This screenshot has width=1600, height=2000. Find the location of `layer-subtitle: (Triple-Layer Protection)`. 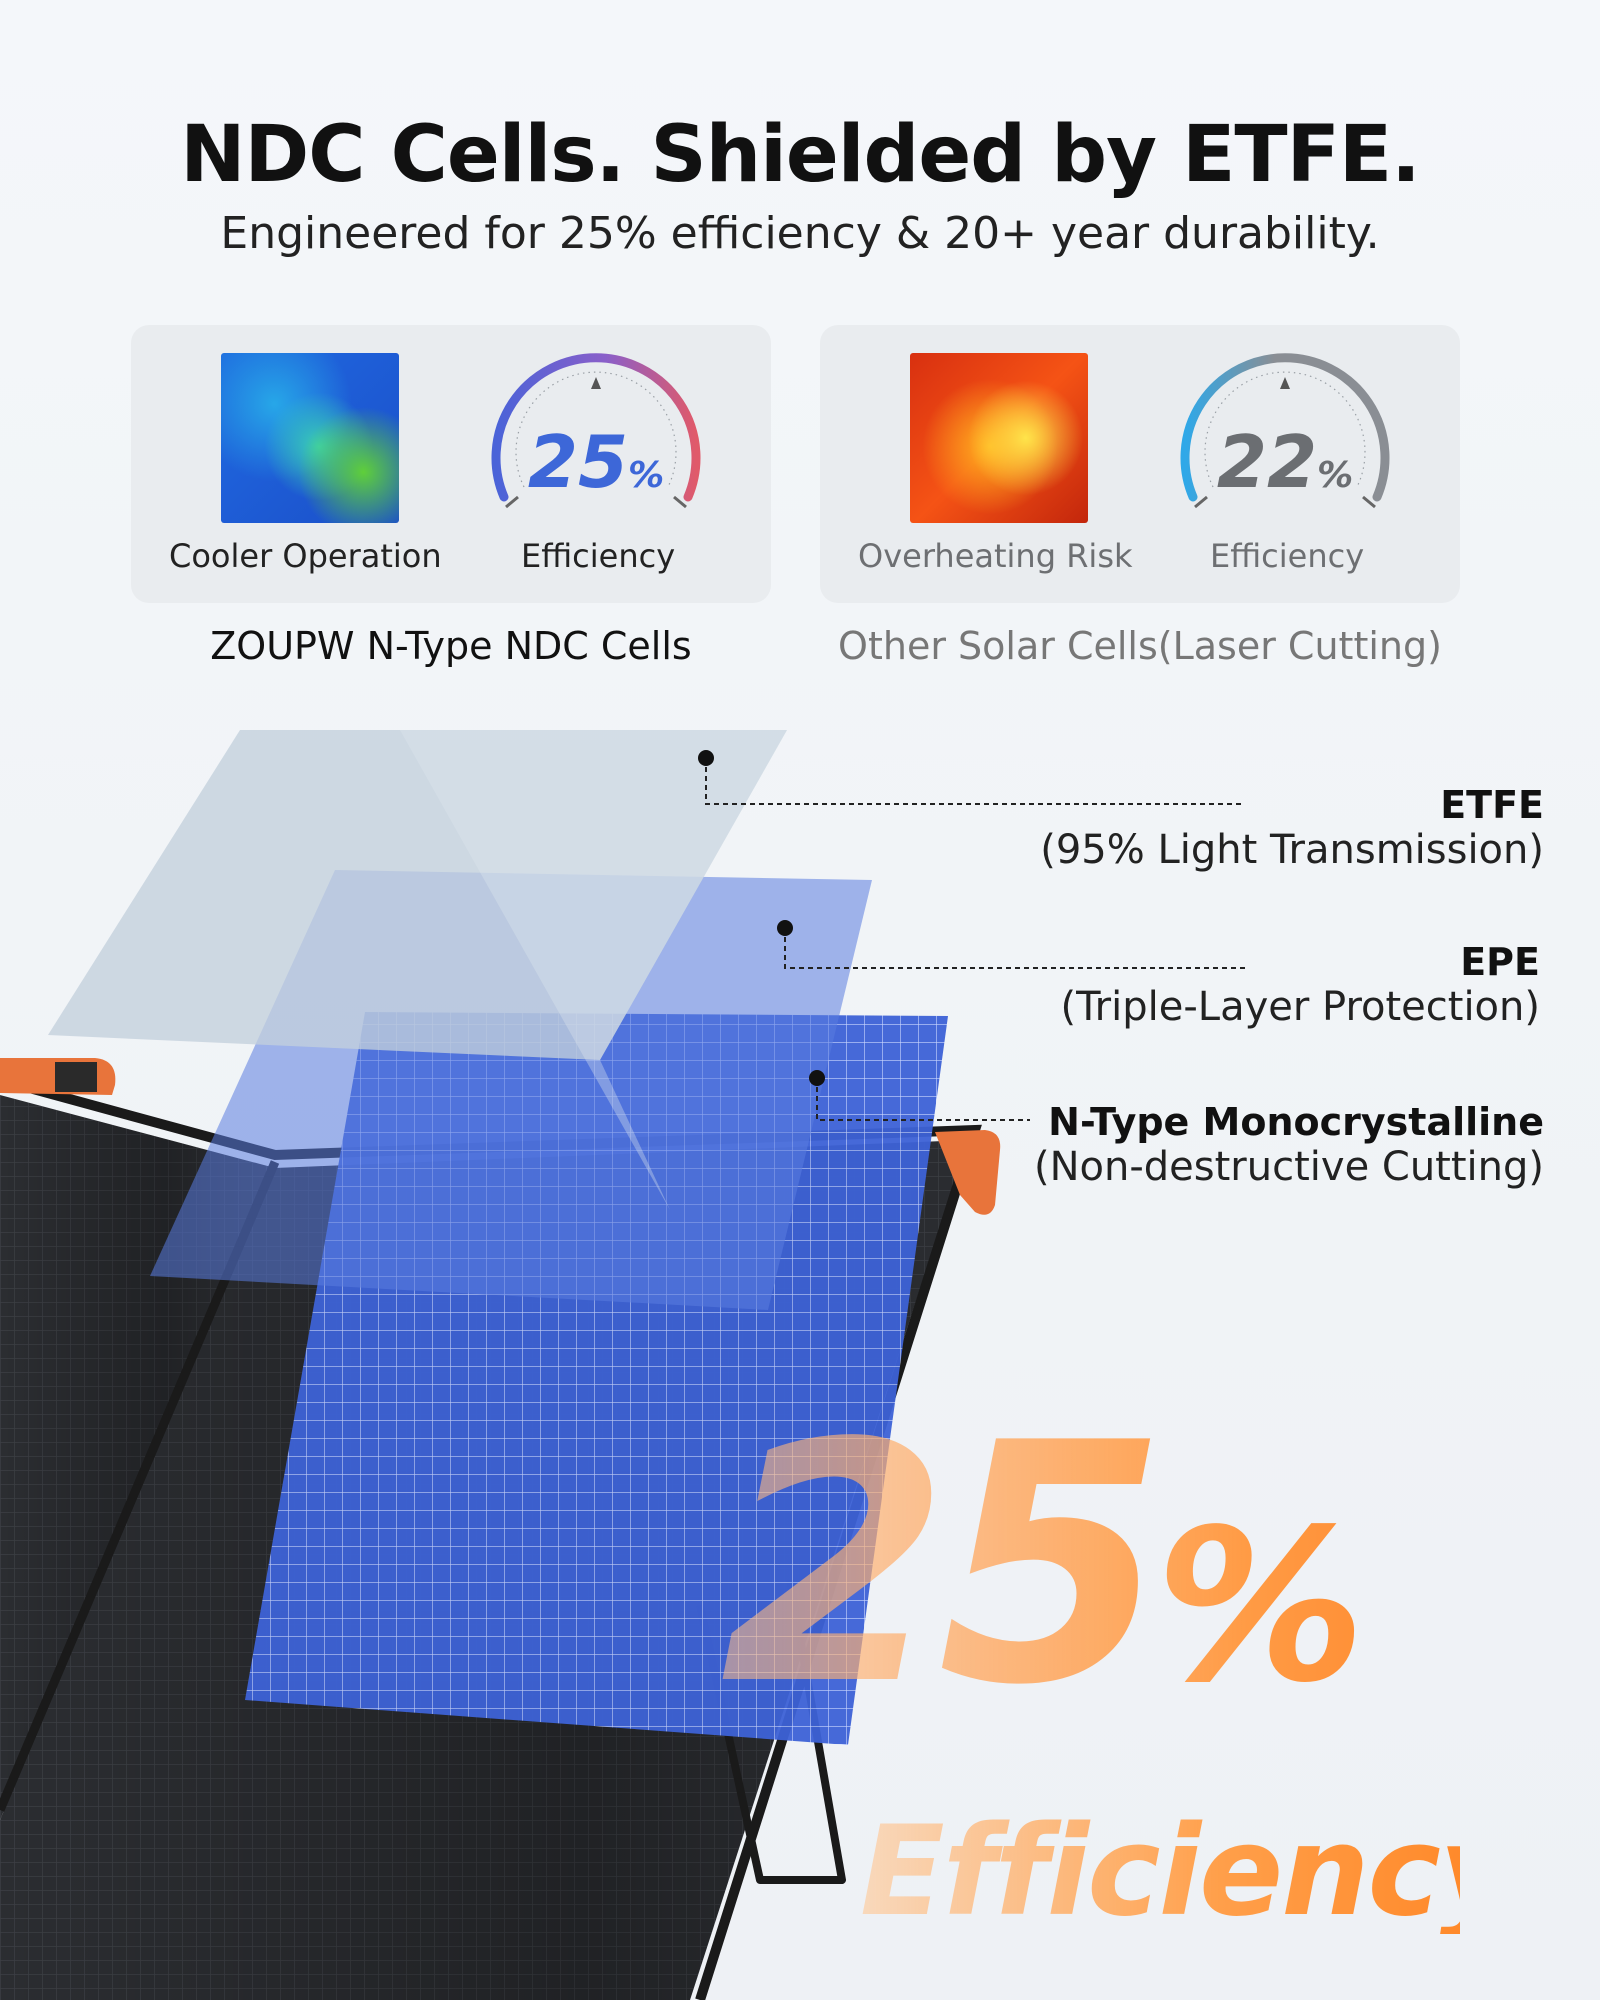

layer-subtitle: (Triple-Layer Protection) is located at coordinates (1300, 1007).